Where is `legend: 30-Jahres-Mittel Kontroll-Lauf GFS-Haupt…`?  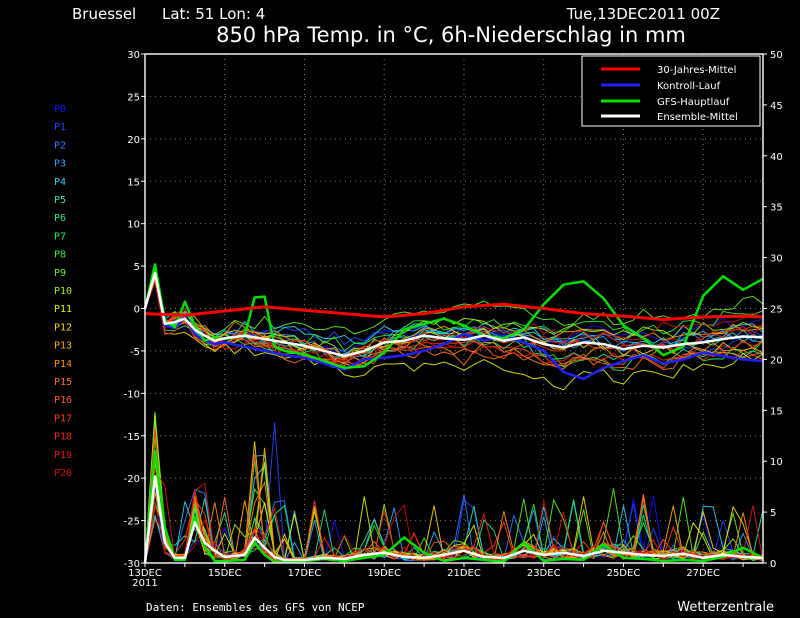
legend: 30-Jahres-Mittel Kontroll-Lauf GFS-Haupt… is located at coordinates (671, 91).